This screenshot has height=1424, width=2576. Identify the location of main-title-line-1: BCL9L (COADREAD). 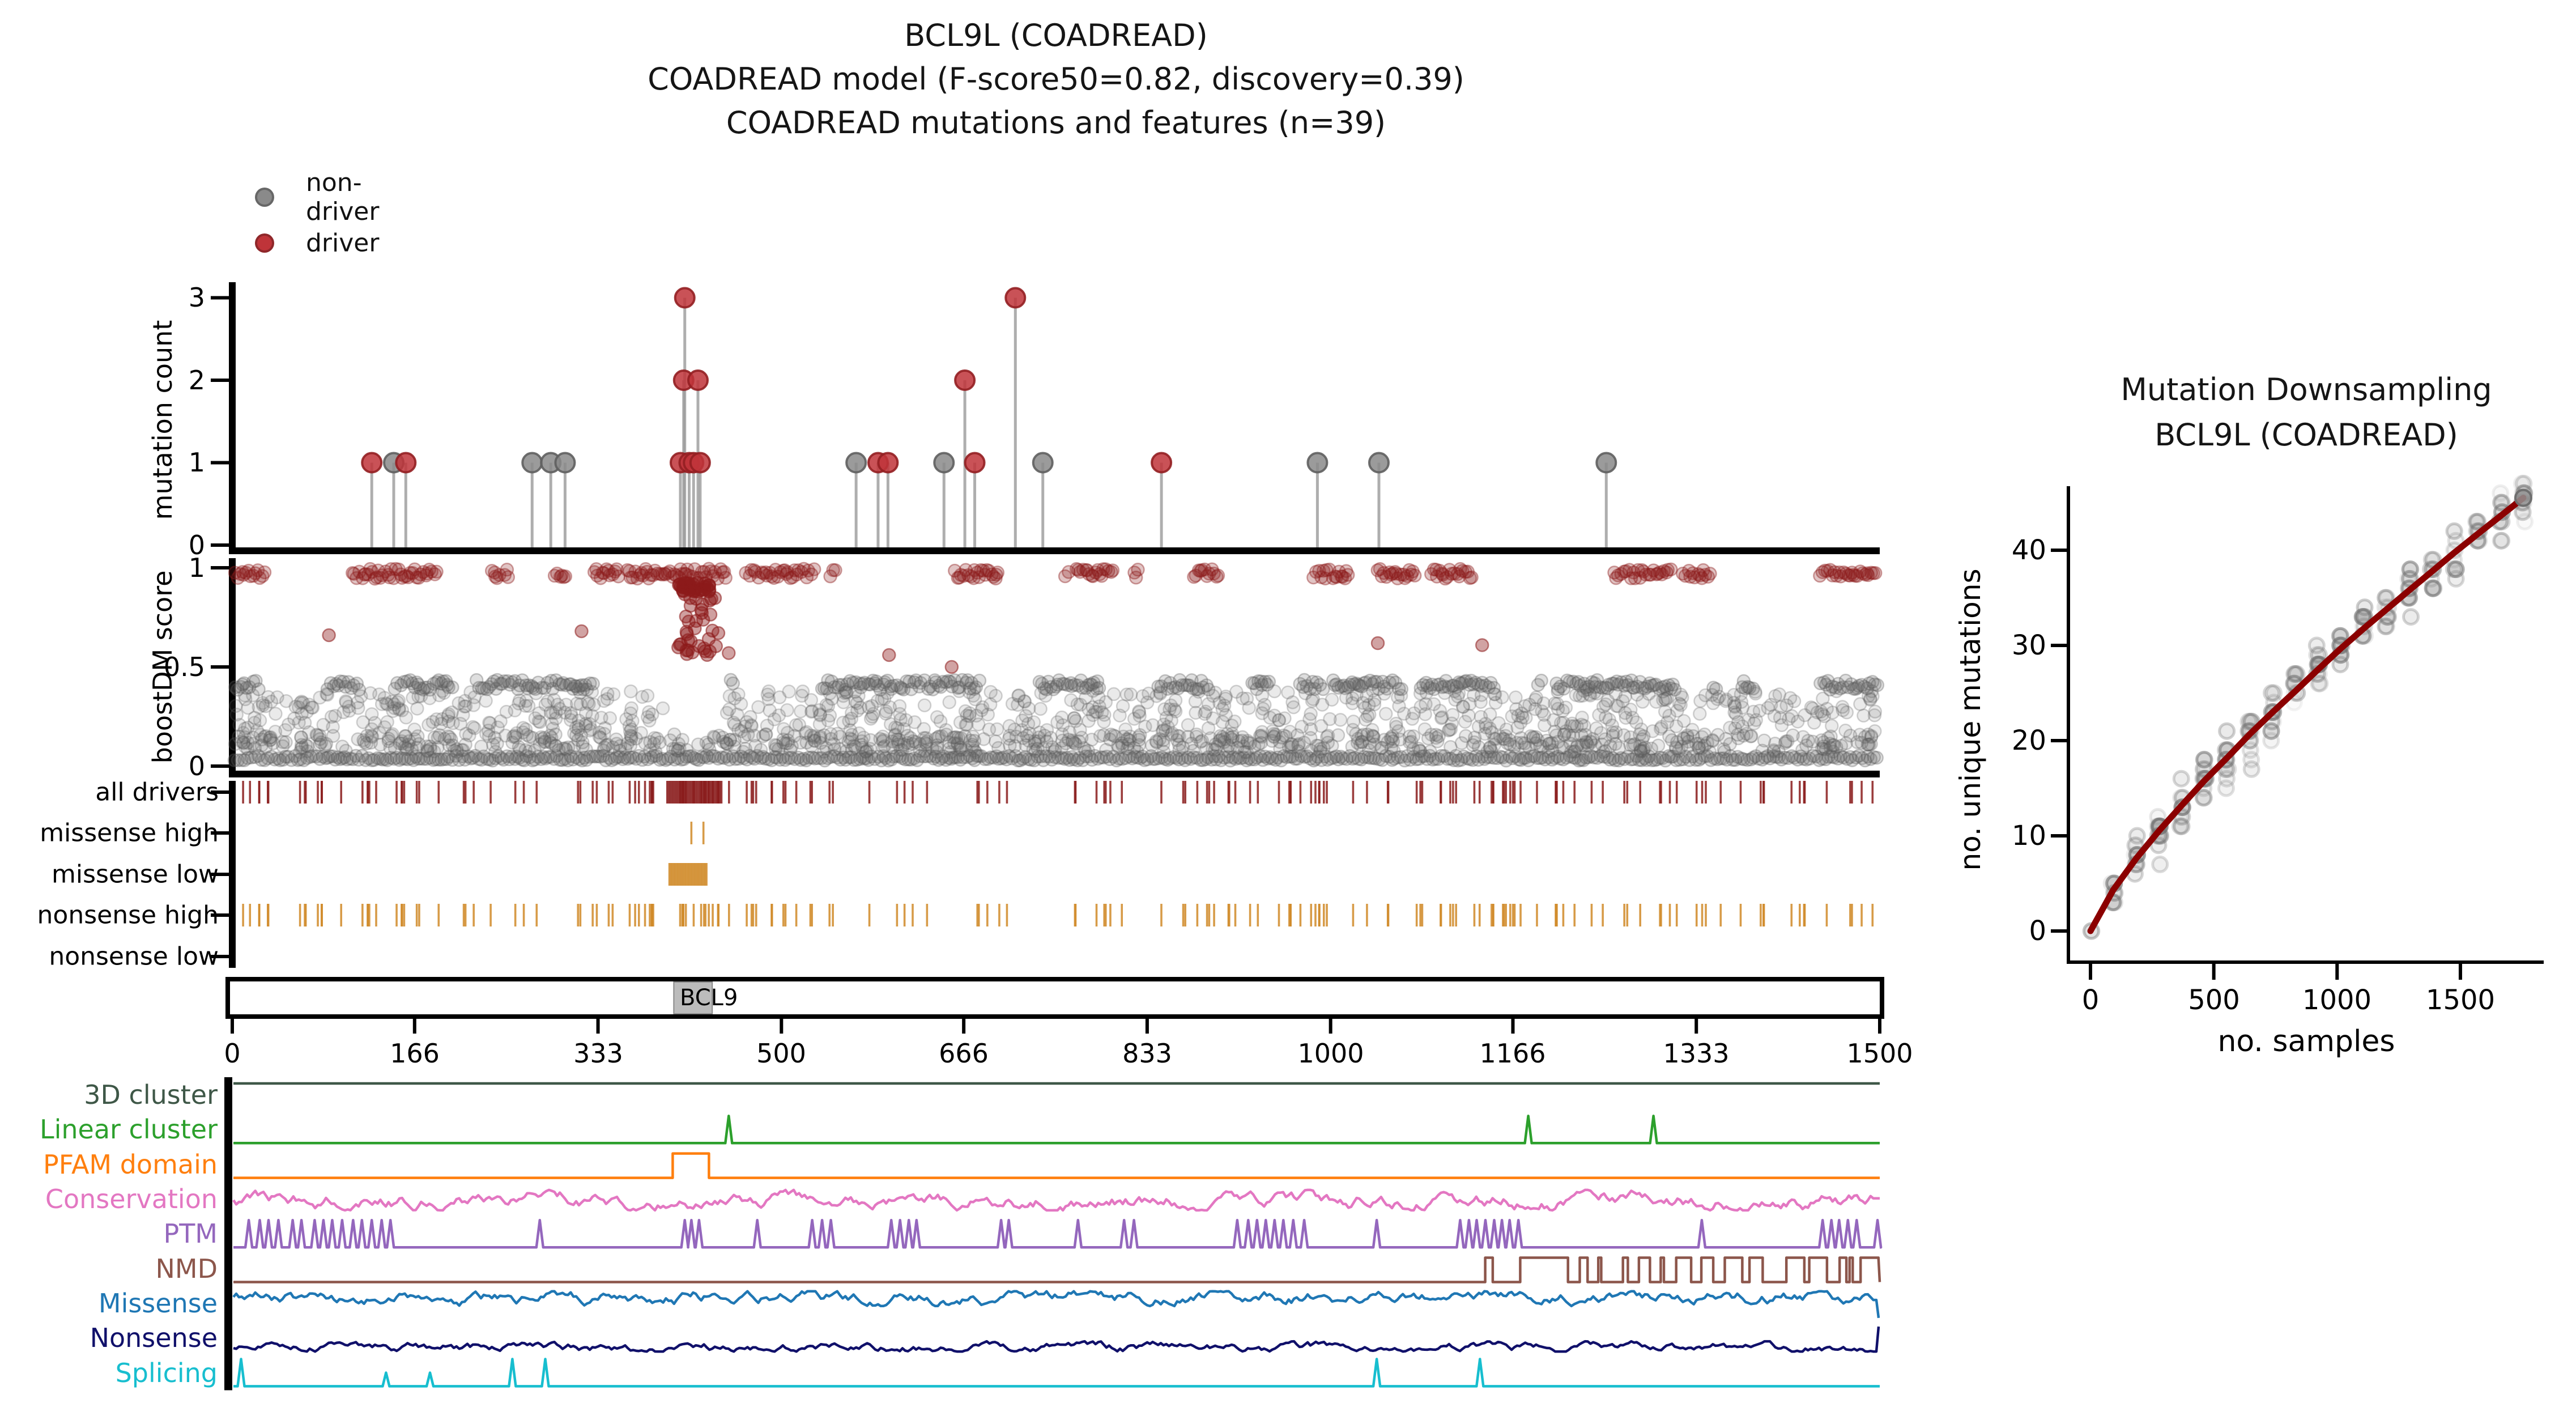
(1056, 36).